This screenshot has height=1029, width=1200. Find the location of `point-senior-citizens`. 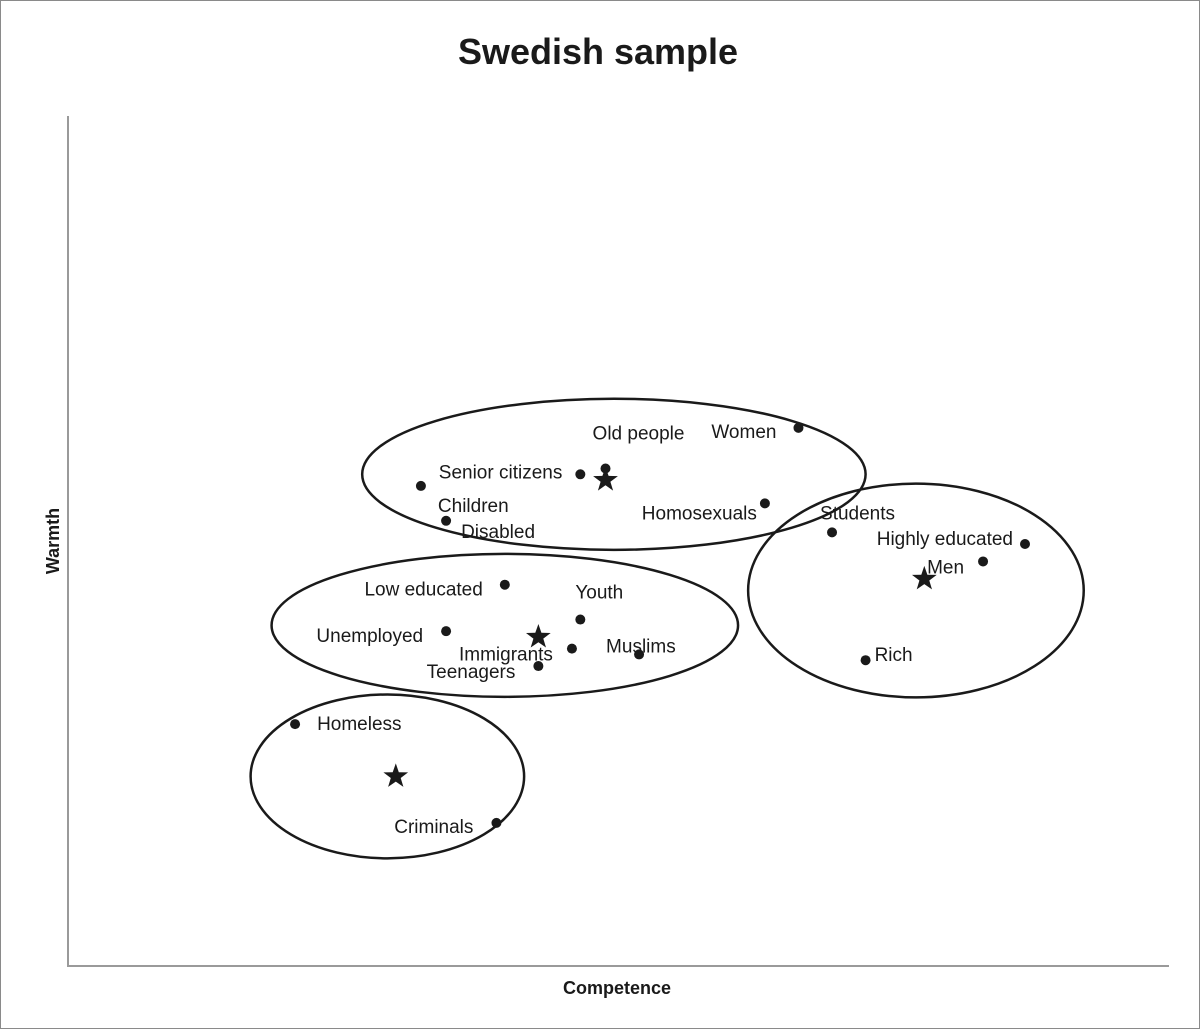

point-senior-citizens is located at coordinates (580, 474).